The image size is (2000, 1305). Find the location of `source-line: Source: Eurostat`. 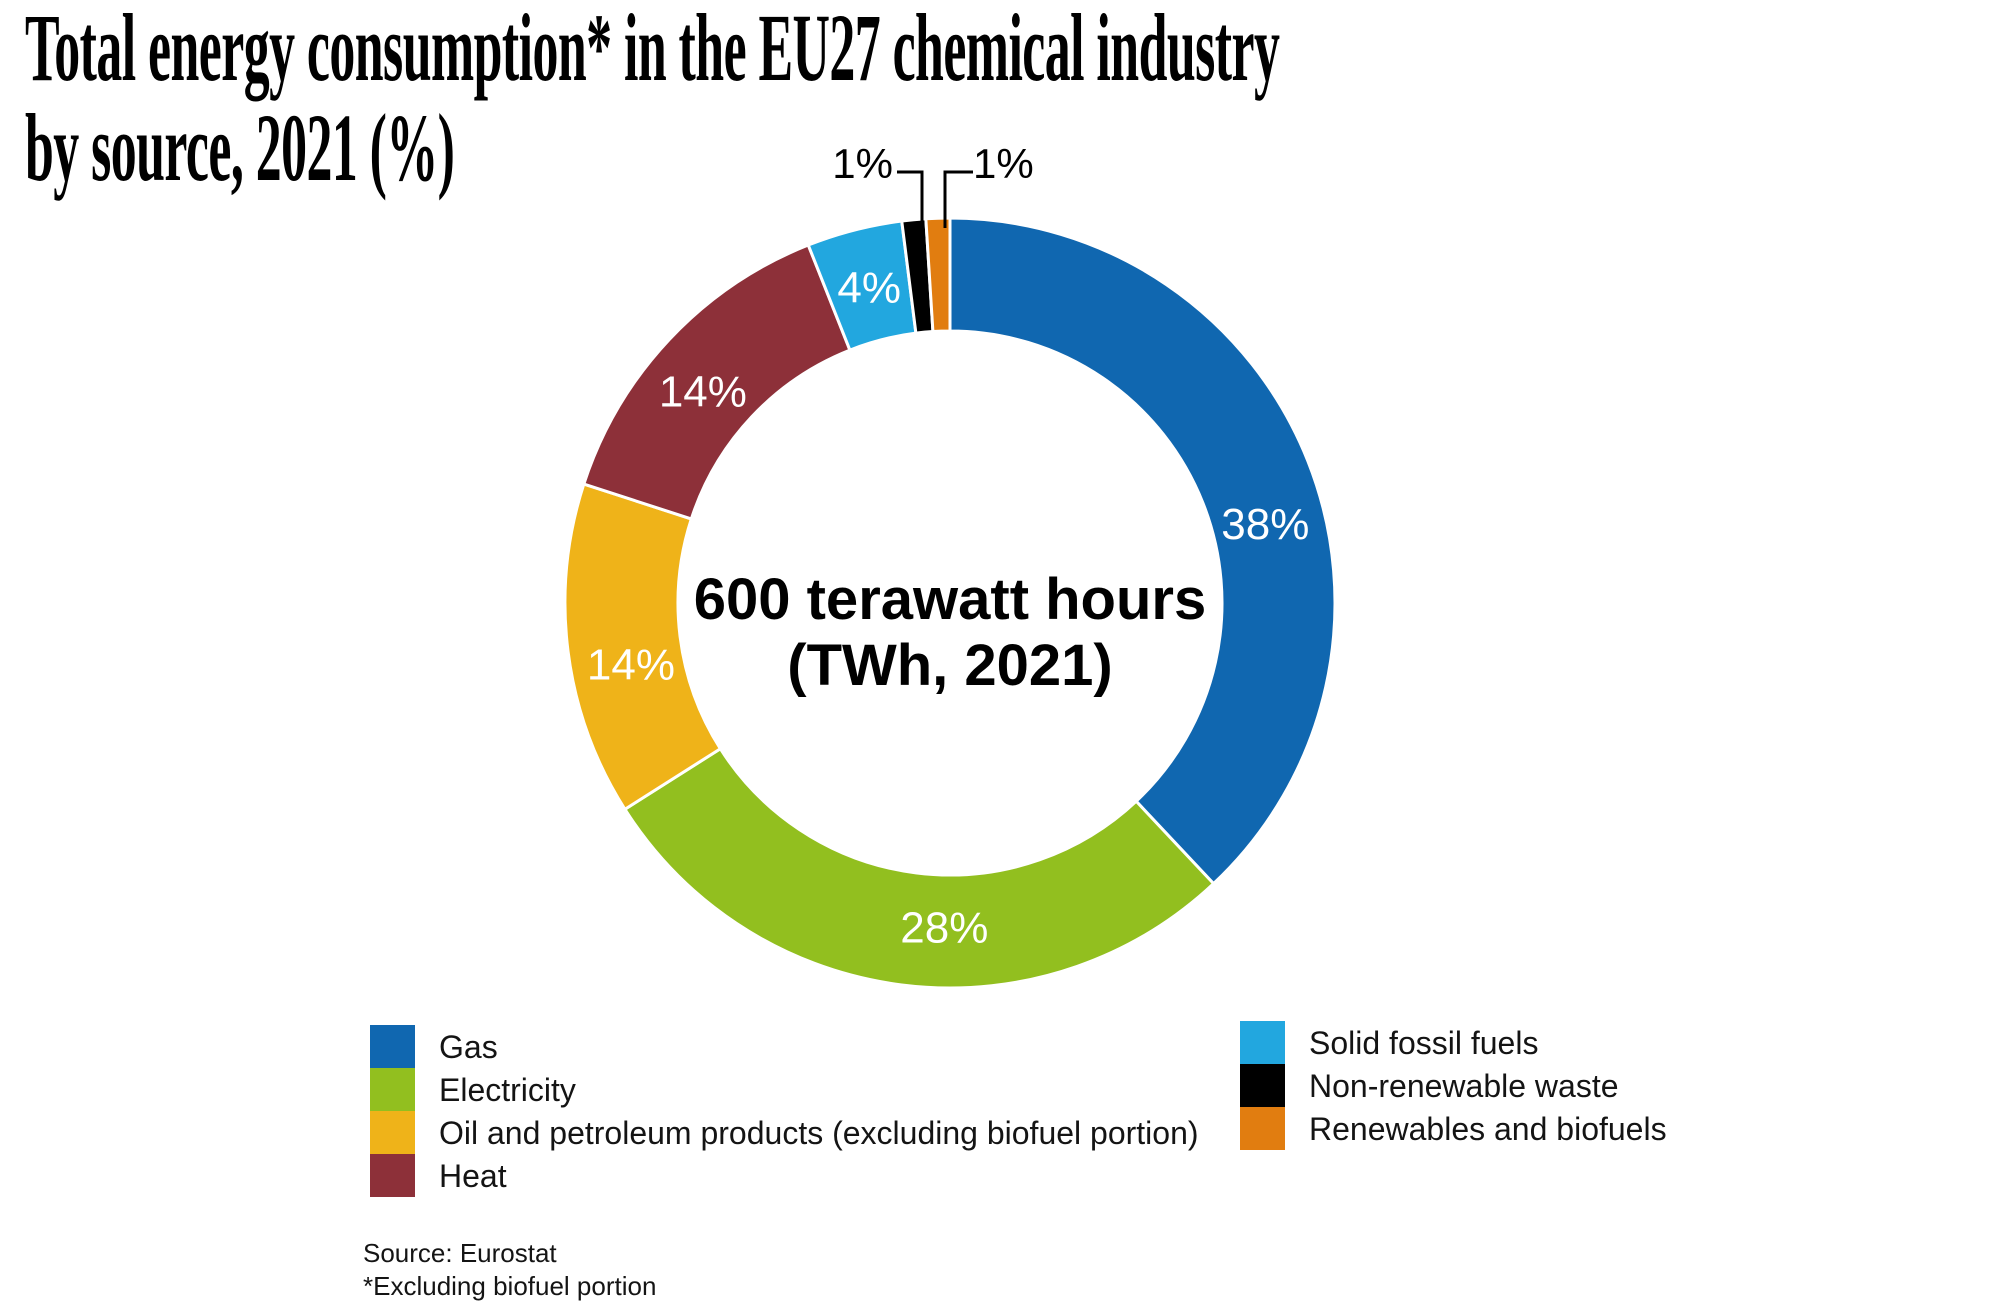

source-line: Source: Eurostat is located at coordinates (460, 1253).